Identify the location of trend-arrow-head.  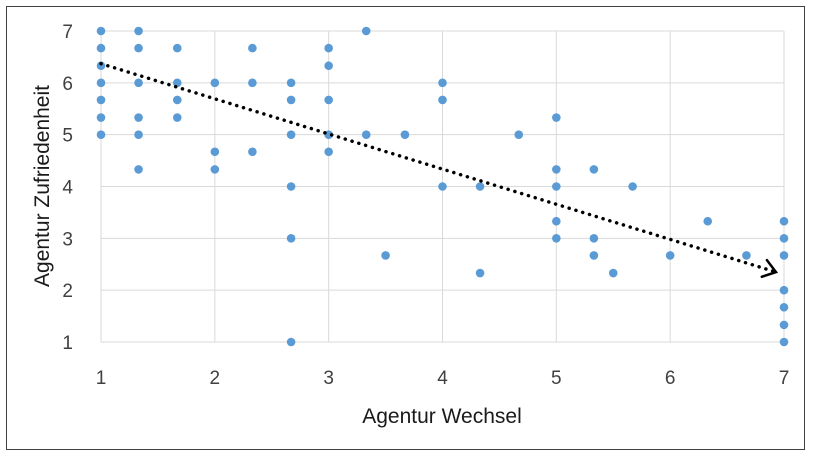
(769, 268).